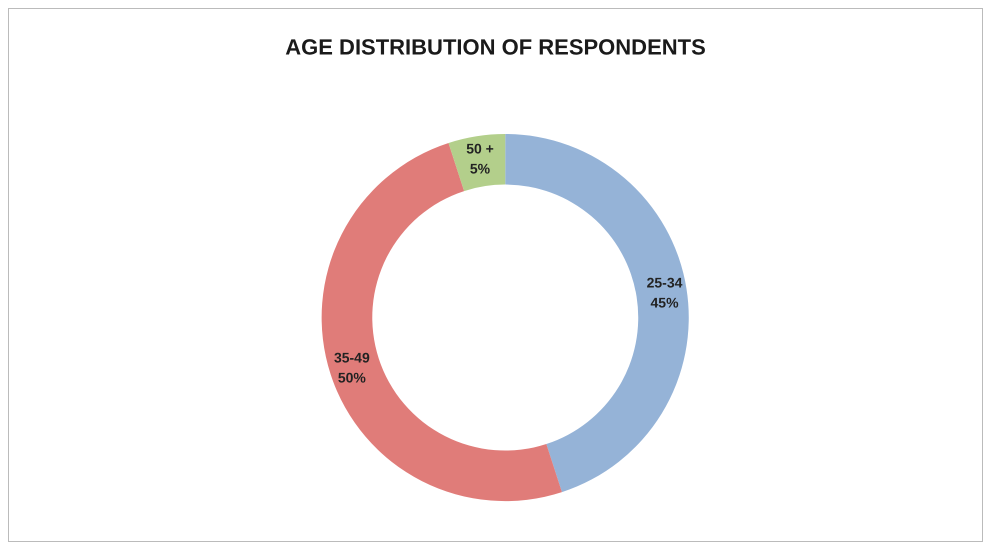 The height and width of the screenshot is (550, 991). I want to click on slice-label: 35-49, so click(352, 357).